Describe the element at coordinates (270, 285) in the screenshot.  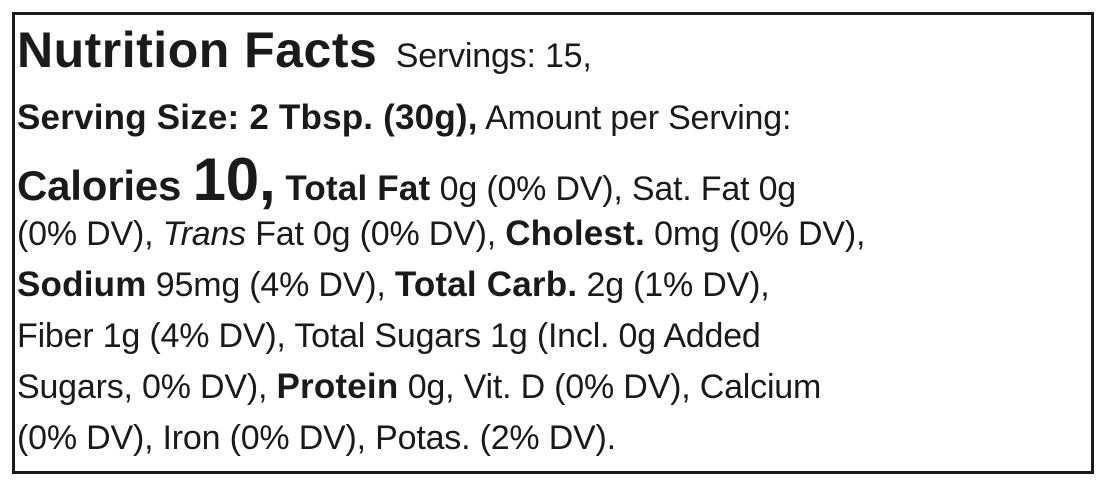
I see `sodium-values: 95mg (4% DV),` at that location.